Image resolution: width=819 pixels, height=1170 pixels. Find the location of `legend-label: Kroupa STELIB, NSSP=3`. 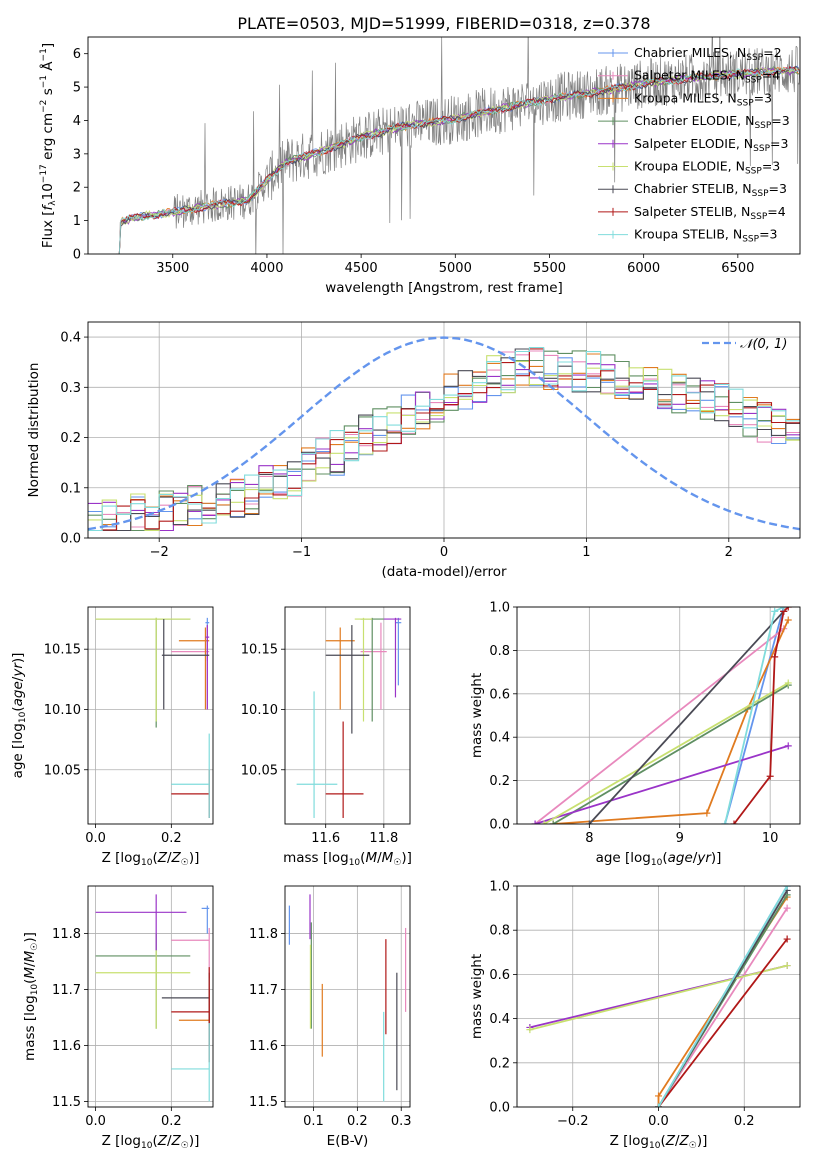

legend-label: Kroupa STELIB, NSSP=3 is located at coordinates (706, 236).